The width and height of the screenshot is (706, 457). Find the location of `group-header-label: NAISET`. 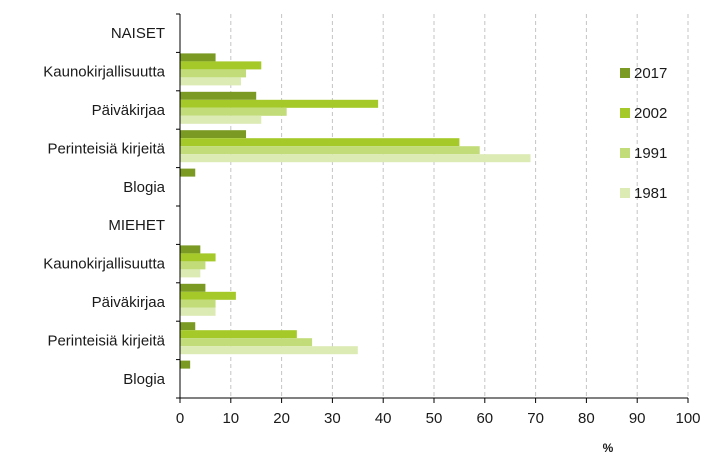

group-header-label: NAISET is located at coordinates (138, 33).